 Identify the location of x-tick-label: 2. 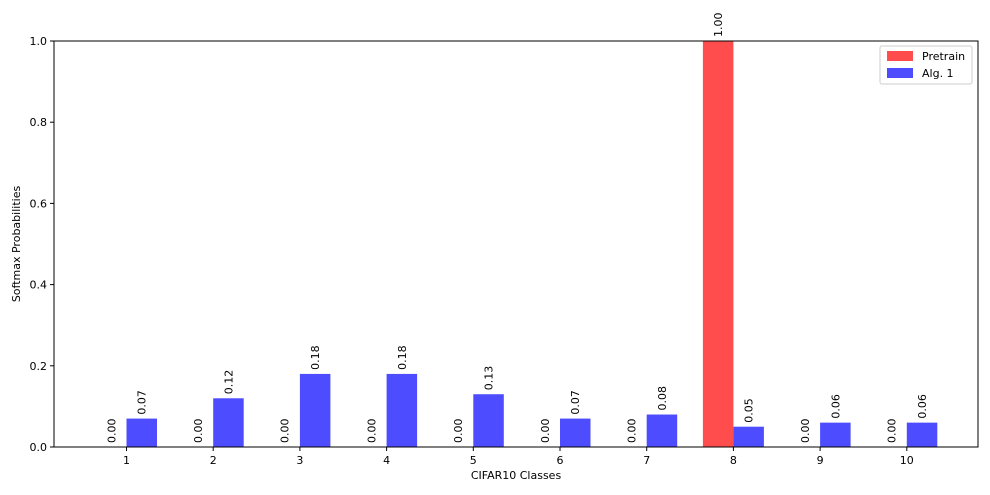
(213, 460).